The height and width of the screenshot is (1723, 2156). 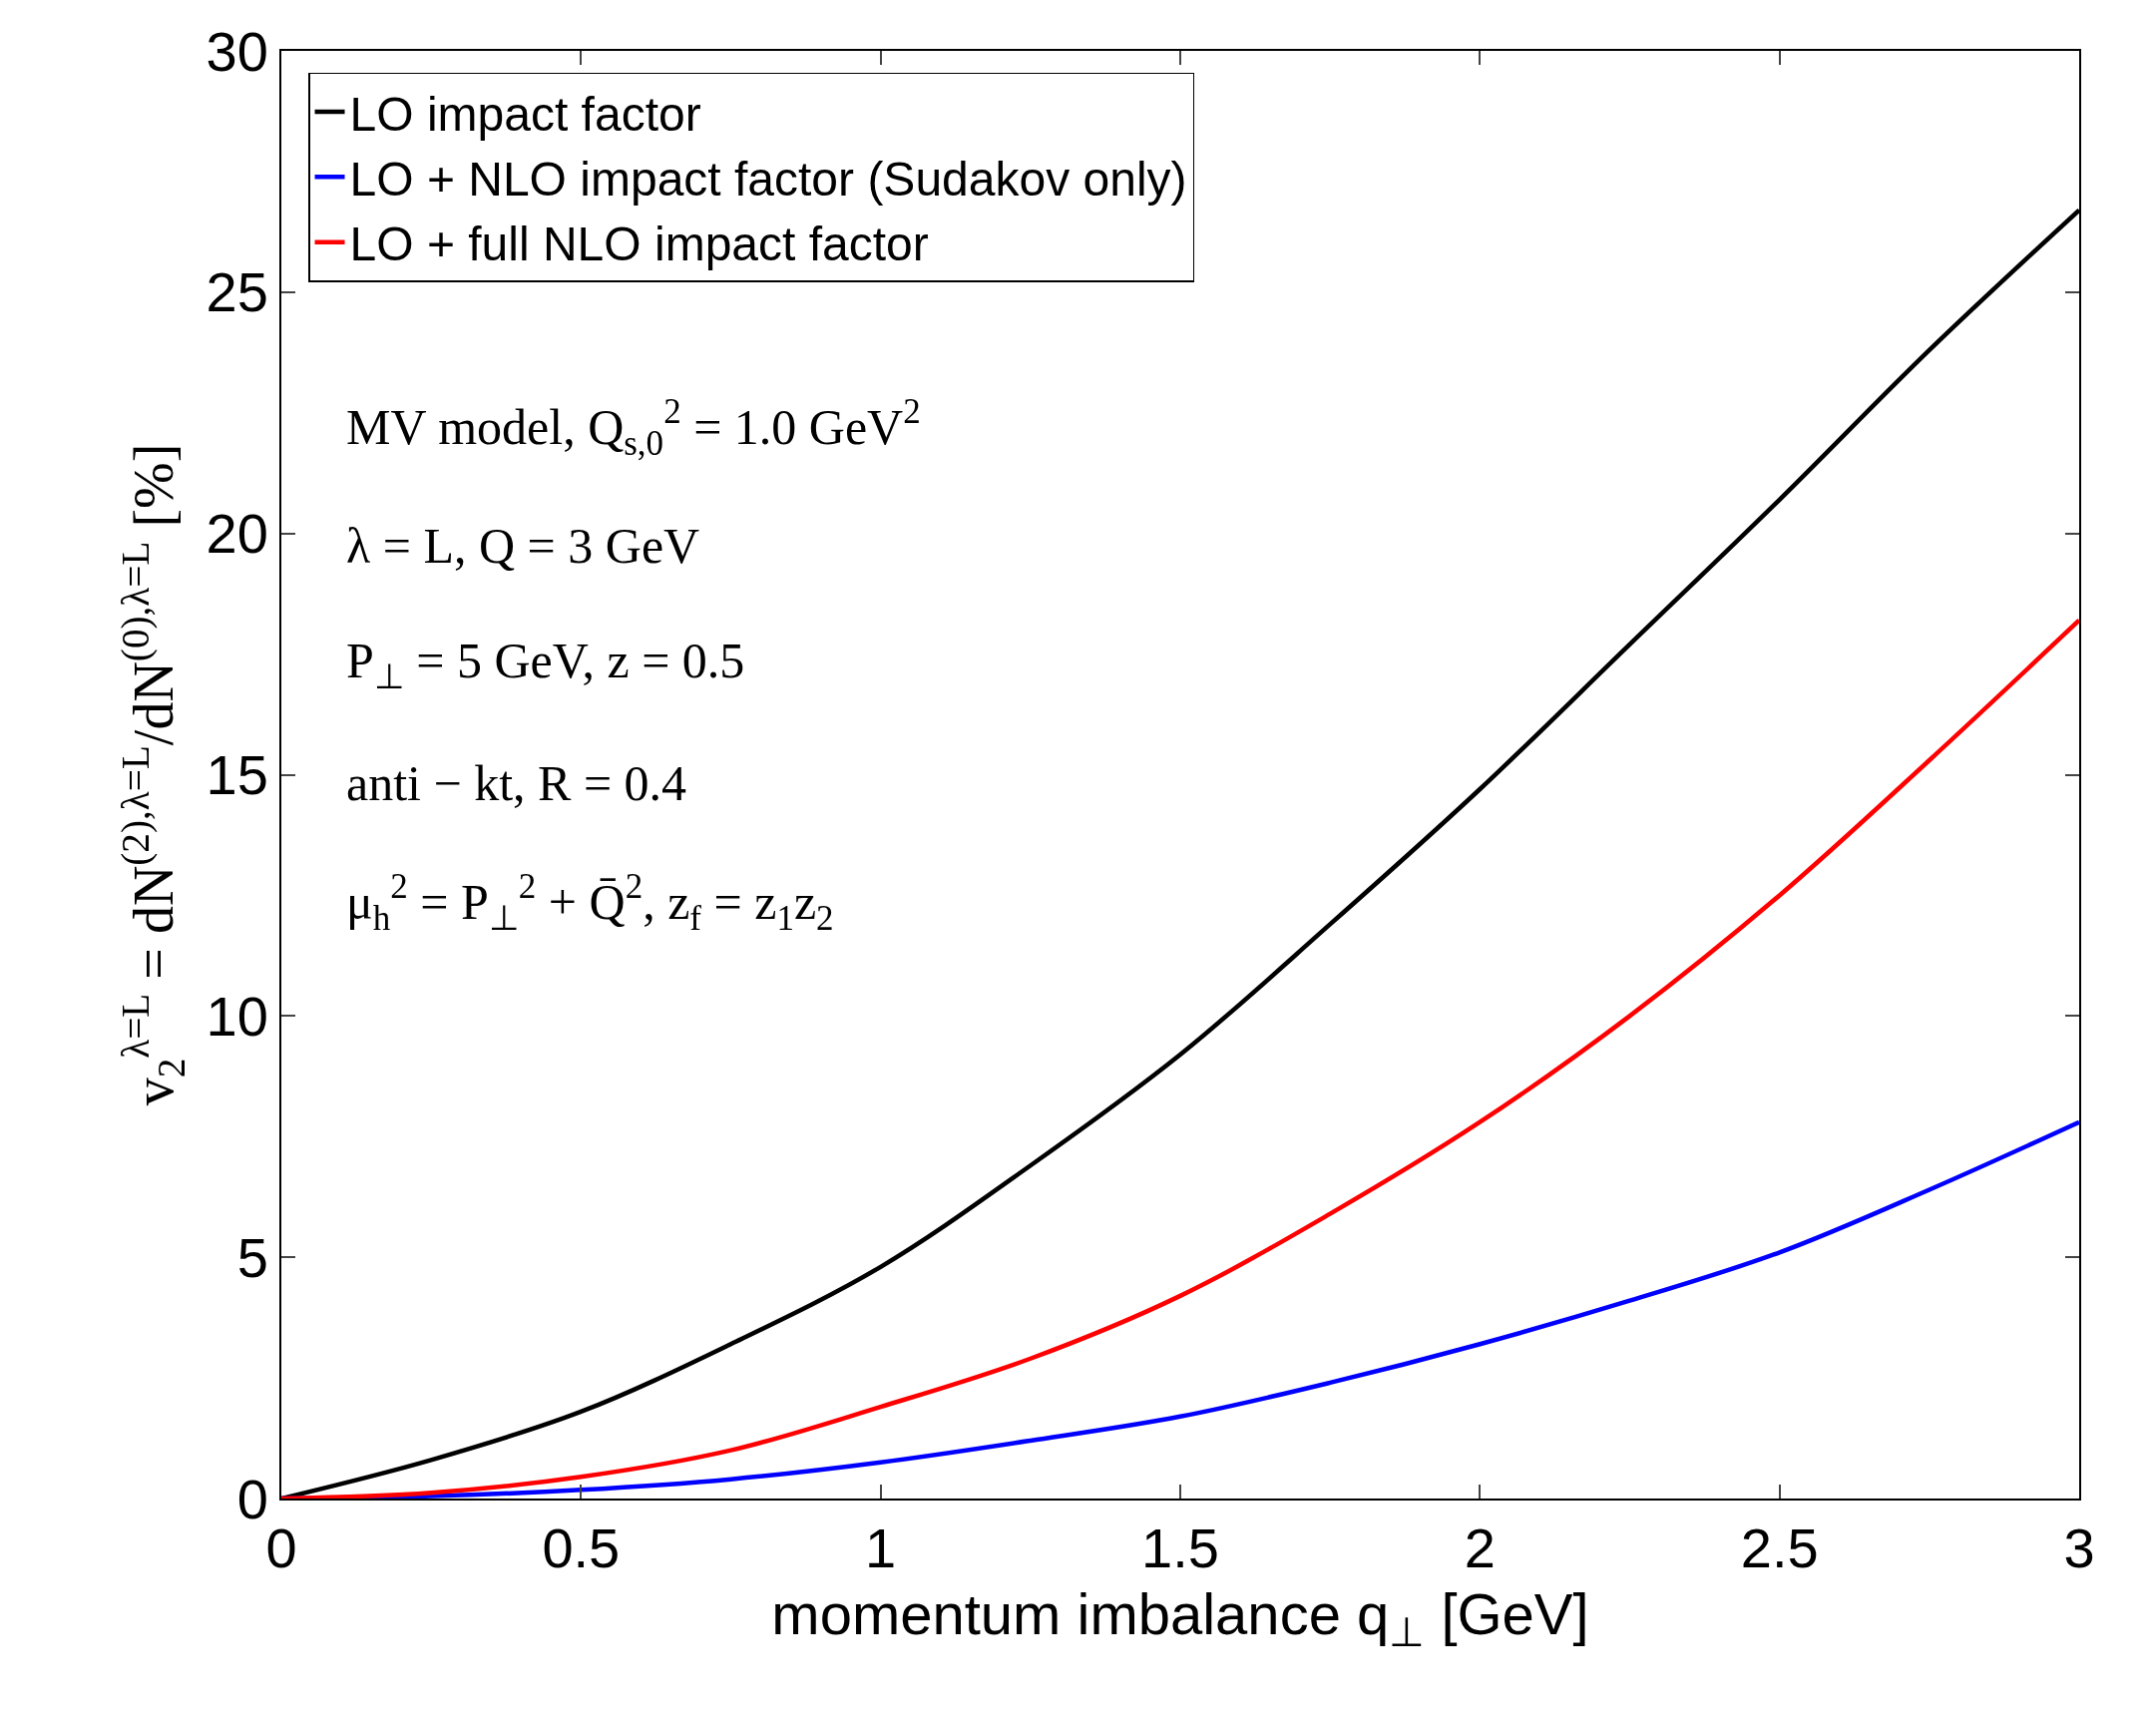 I want to click on x-axis-title: momentum imbalance q$_{⊥}$ [GeV], so click(x=1180, y=1617).